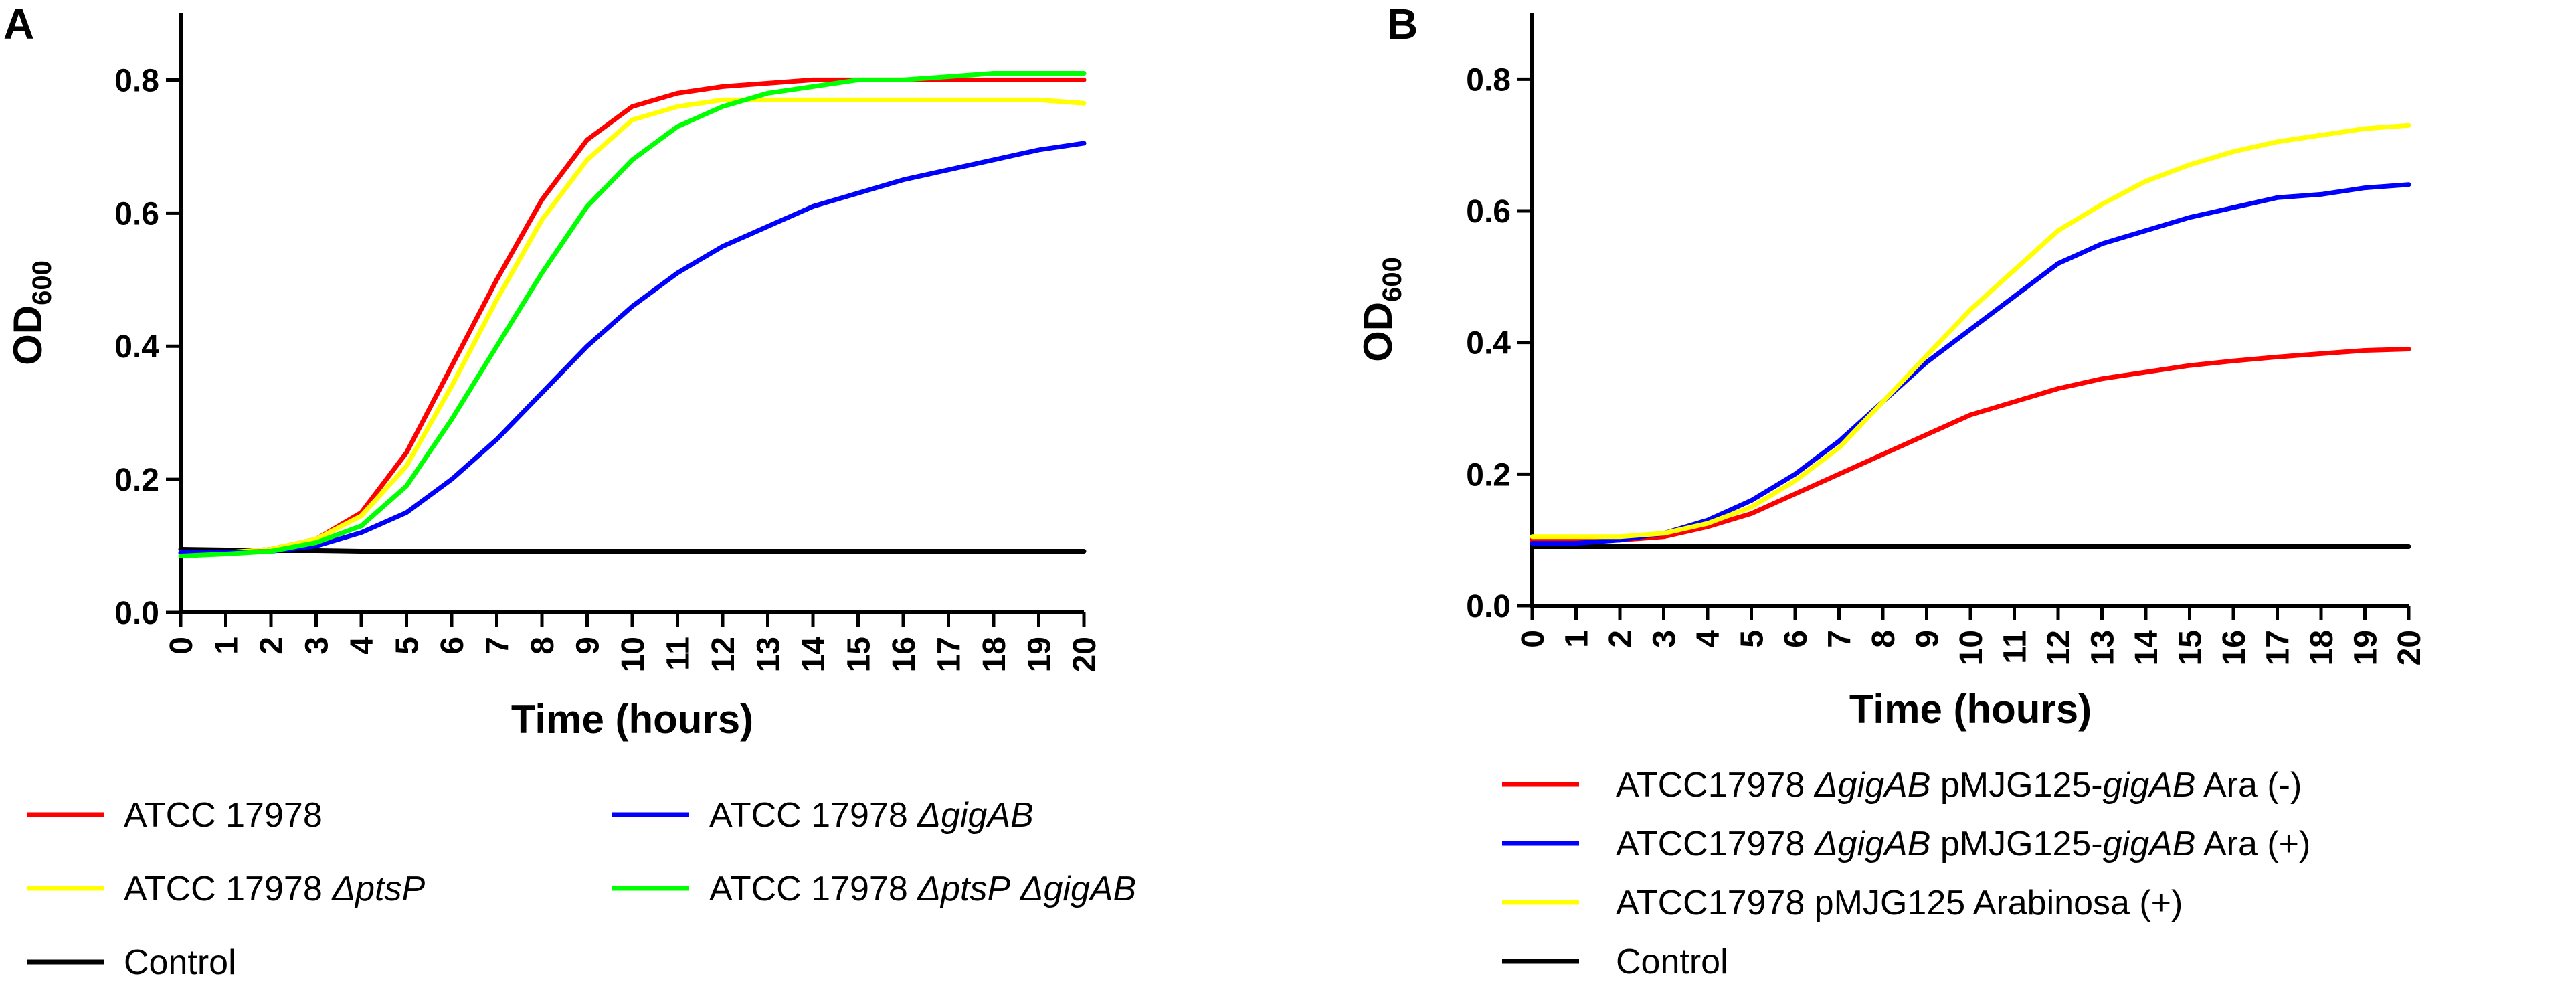  What do you see at coordinates (871, 815) in the screenshot?
I see `legend-label-atcc-17978-delta-gigab: ATCC 17978 ΔgigAB` at bounding box center [871, 815].